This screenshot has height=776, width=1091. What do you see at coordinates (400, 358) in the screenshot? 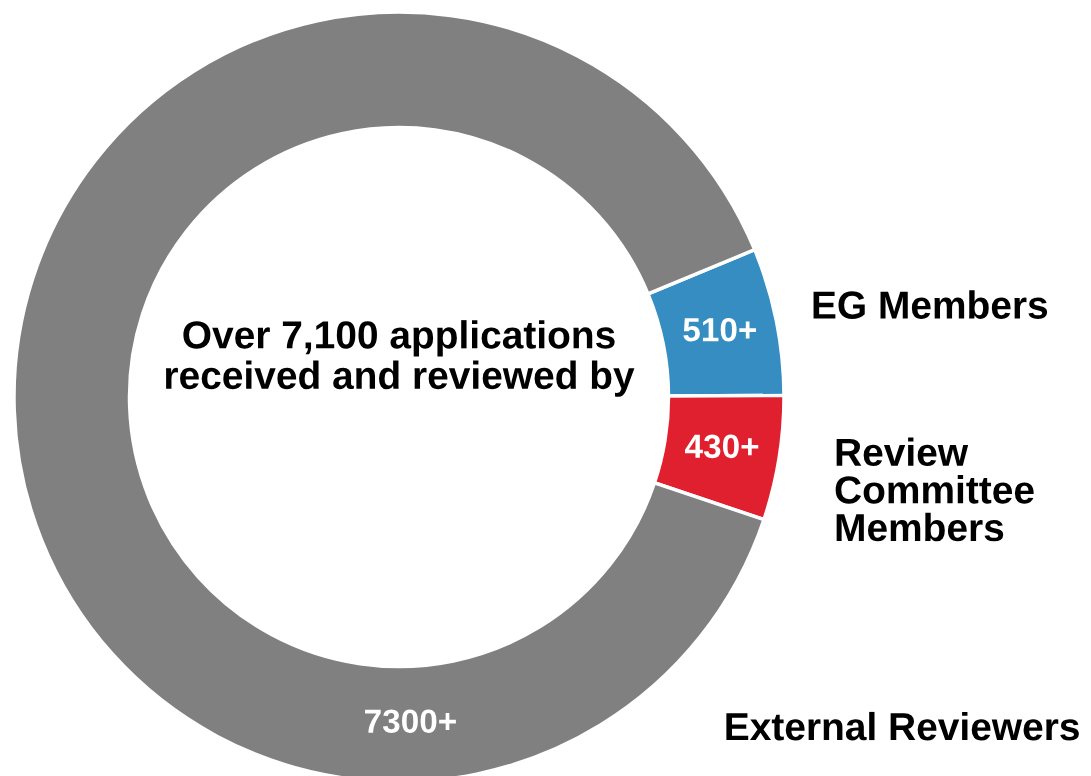
I see `text: Over 7,100 applications received and reviewed by` at bounding box center [400, 358].